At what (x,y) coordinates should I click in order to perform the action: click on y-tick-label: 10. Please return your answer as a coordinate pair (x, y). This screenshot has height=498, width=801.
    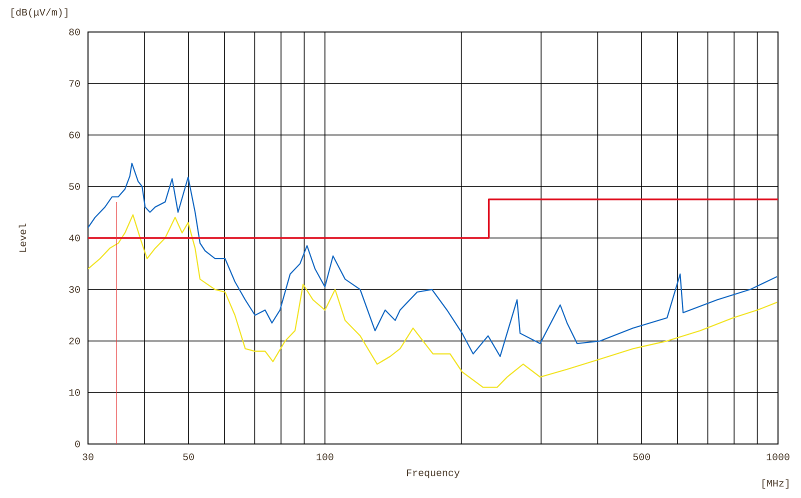
    Looking at the image, I should click on (74, 392).